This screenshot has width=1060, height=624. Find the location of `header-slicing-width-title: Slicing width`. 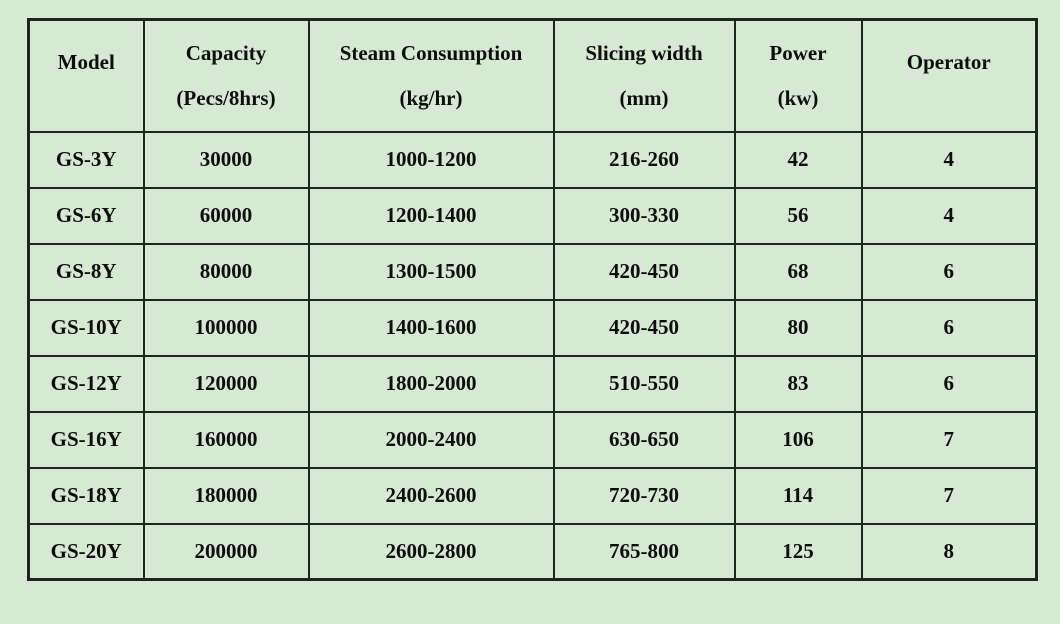

header-slicing-width-title: Slicing width is located at coordinates (644, 53).